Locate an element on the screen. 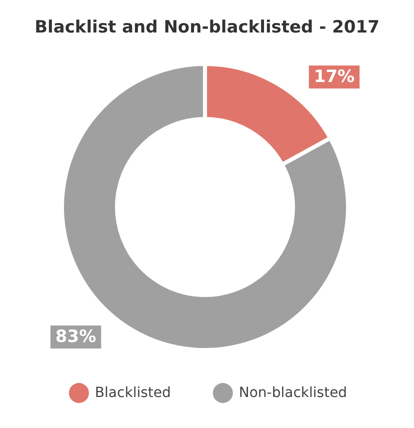 The image size is (414, 428). chart-title: Blacklist and Non-blacklisted - 2017 is located at coordinates (207, 28).